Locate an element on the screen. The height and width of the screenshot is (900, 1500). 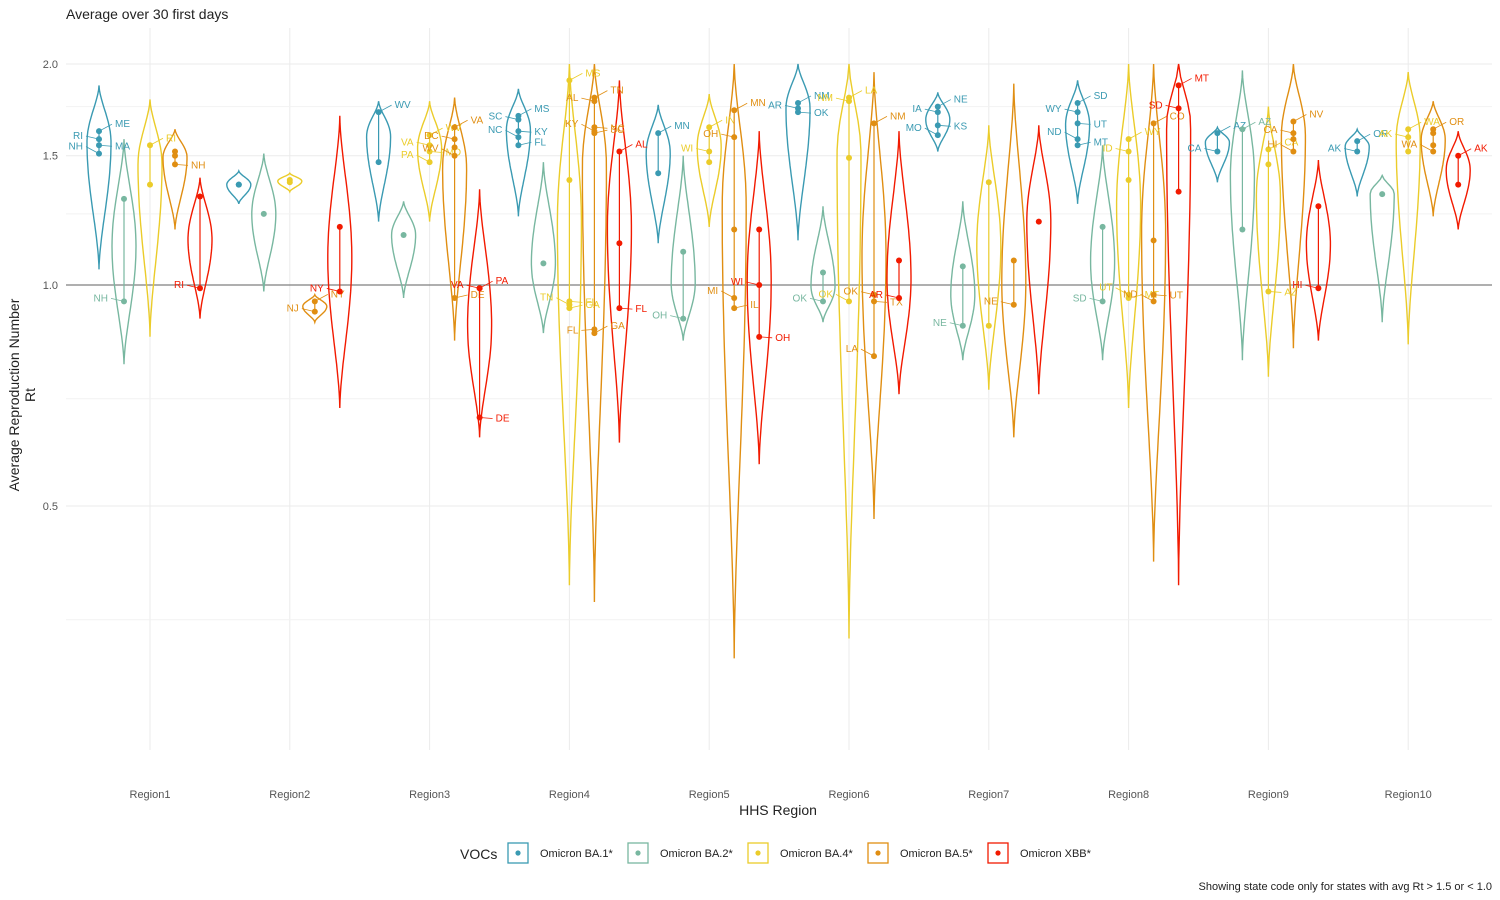
state-label: RI is located at coordinates (171, 138).